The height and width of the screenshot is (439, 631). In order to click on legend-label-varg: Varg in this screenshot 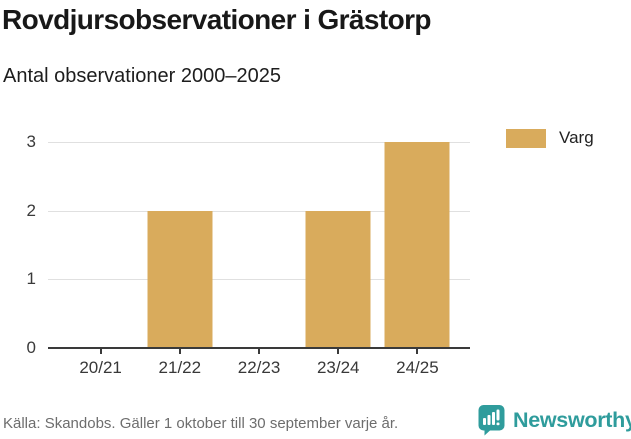, I will do `click(576, 137)`.